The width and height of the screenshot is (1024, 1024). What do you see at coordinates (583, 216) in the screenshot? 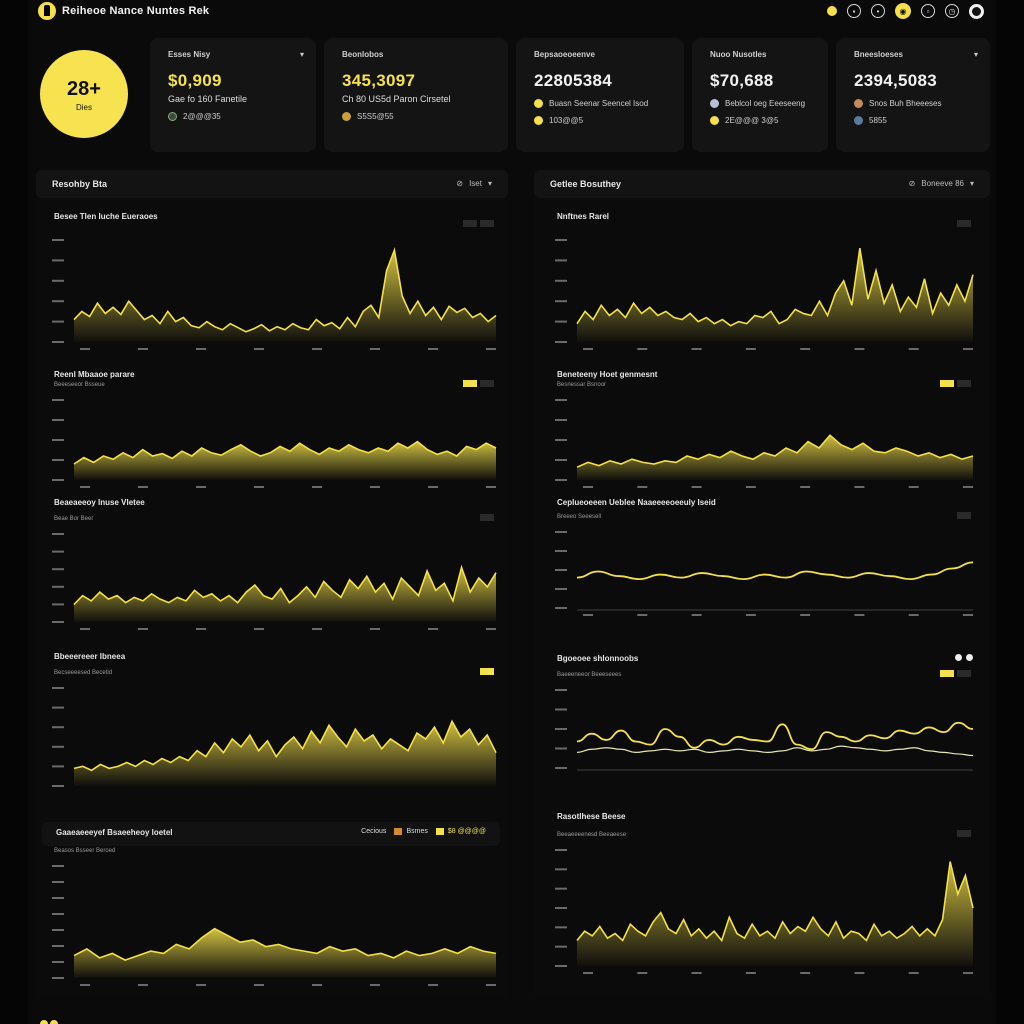
I see `chart-title: Nnftnes Rarel` at bounding box center [583, 216].